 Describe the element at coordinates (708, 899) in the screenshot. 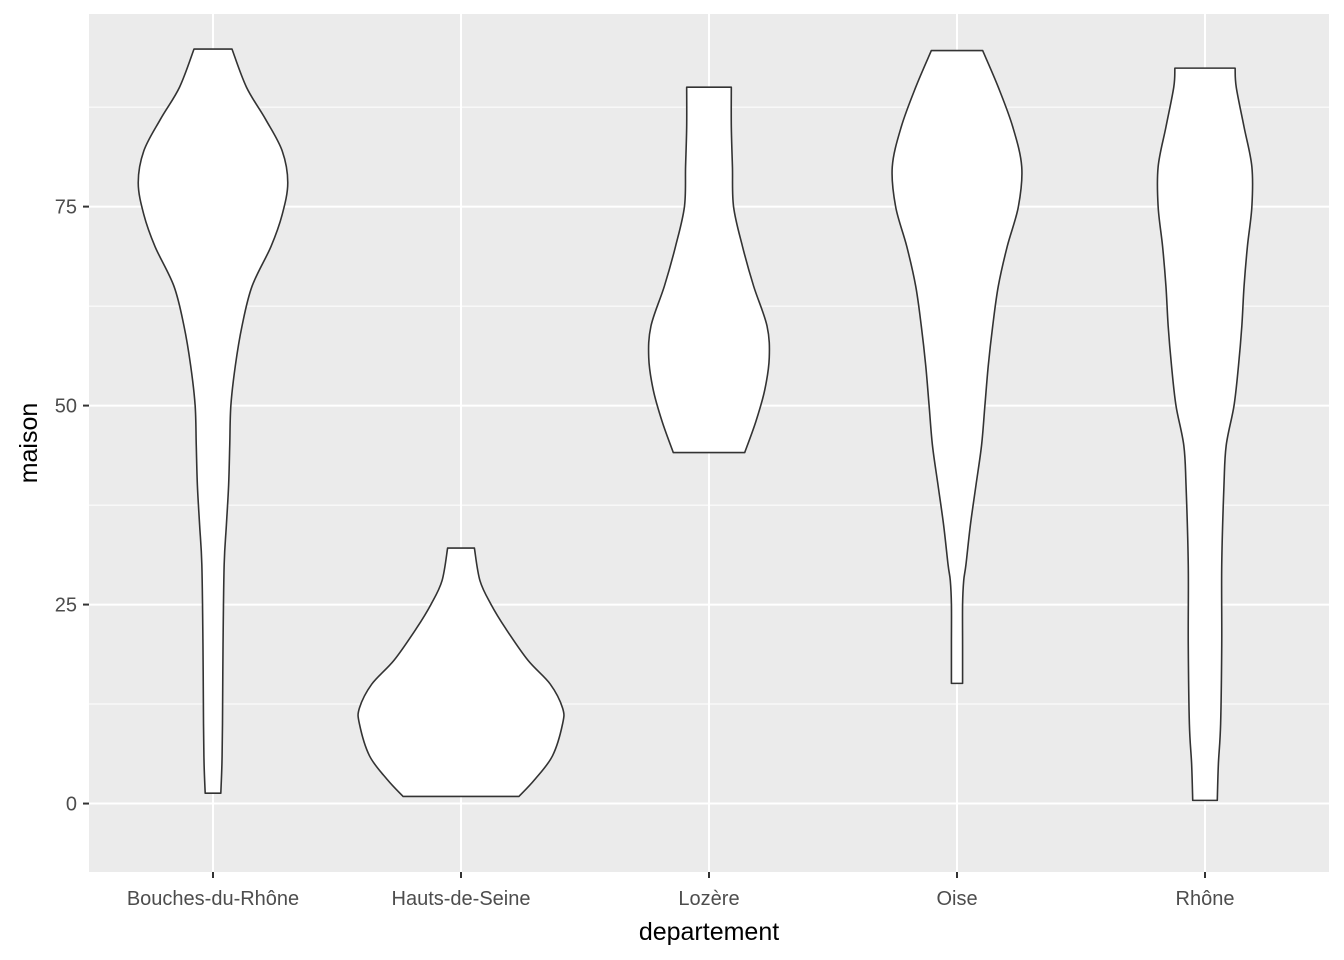

I see `x-tick-label: Lozère` at that location.